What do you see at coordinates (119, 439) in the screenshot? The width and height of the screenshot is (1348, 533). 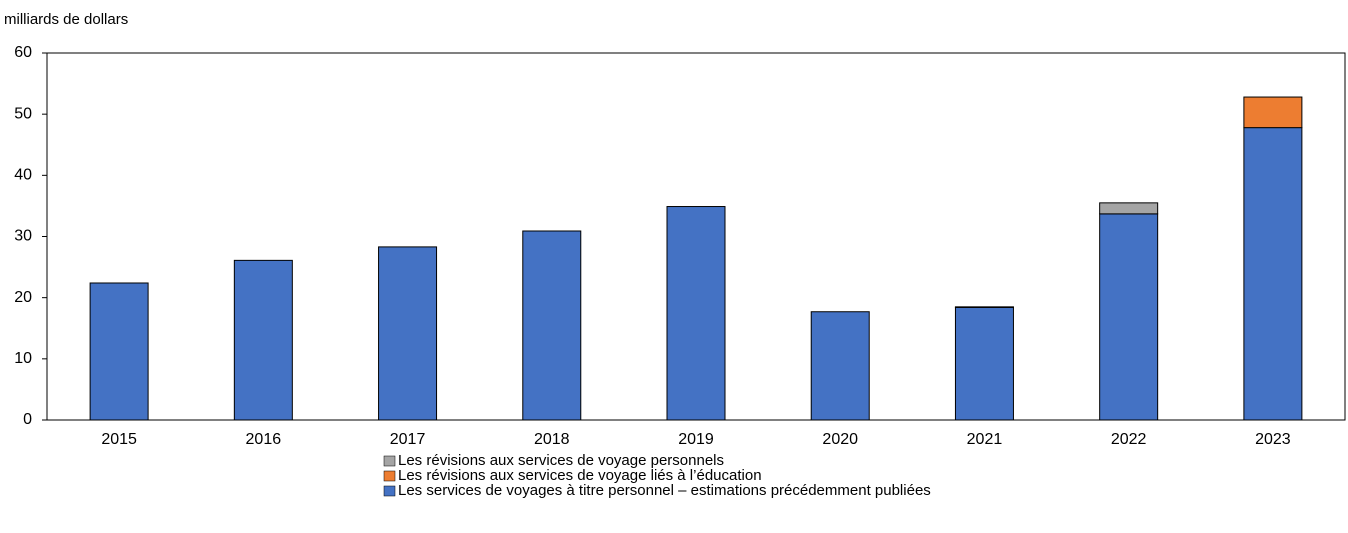 I see `x-tick-label: 2015` at bounding box center [119, 439].